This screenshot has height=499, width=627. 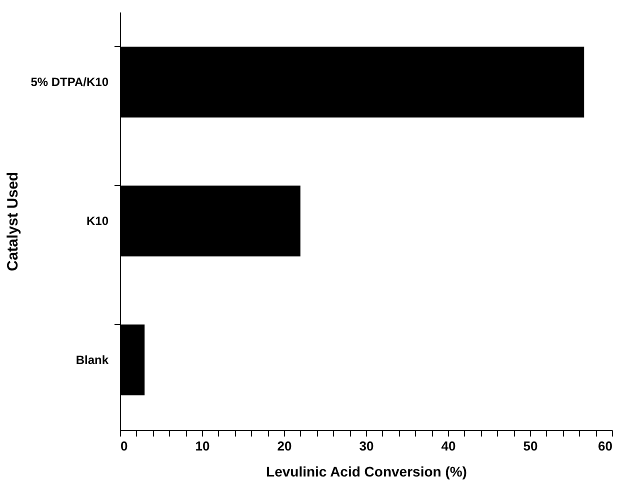 I want to click on y-tick-label: Blank, so click(x=92, y=359).